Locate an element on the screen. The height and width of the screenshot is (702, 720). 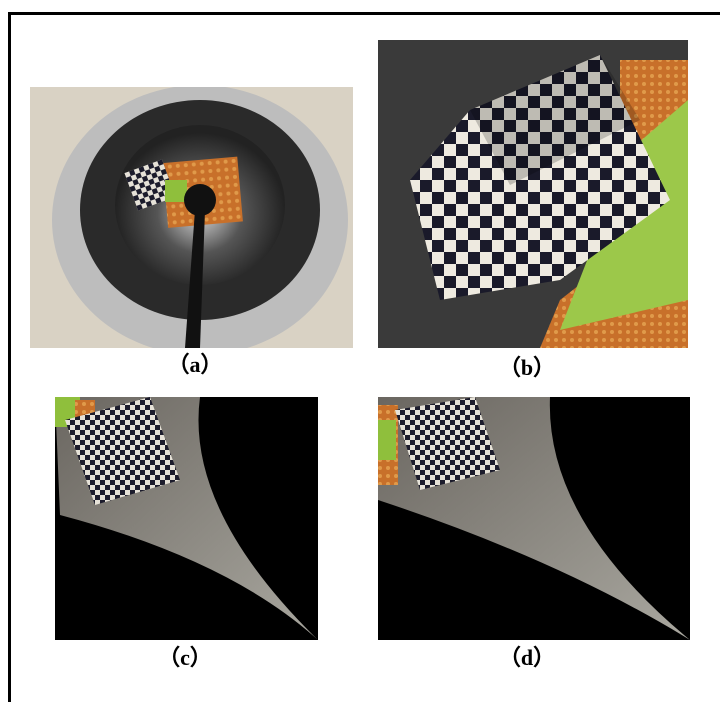
caption-a: （a） is located at coordinates (194, 364).